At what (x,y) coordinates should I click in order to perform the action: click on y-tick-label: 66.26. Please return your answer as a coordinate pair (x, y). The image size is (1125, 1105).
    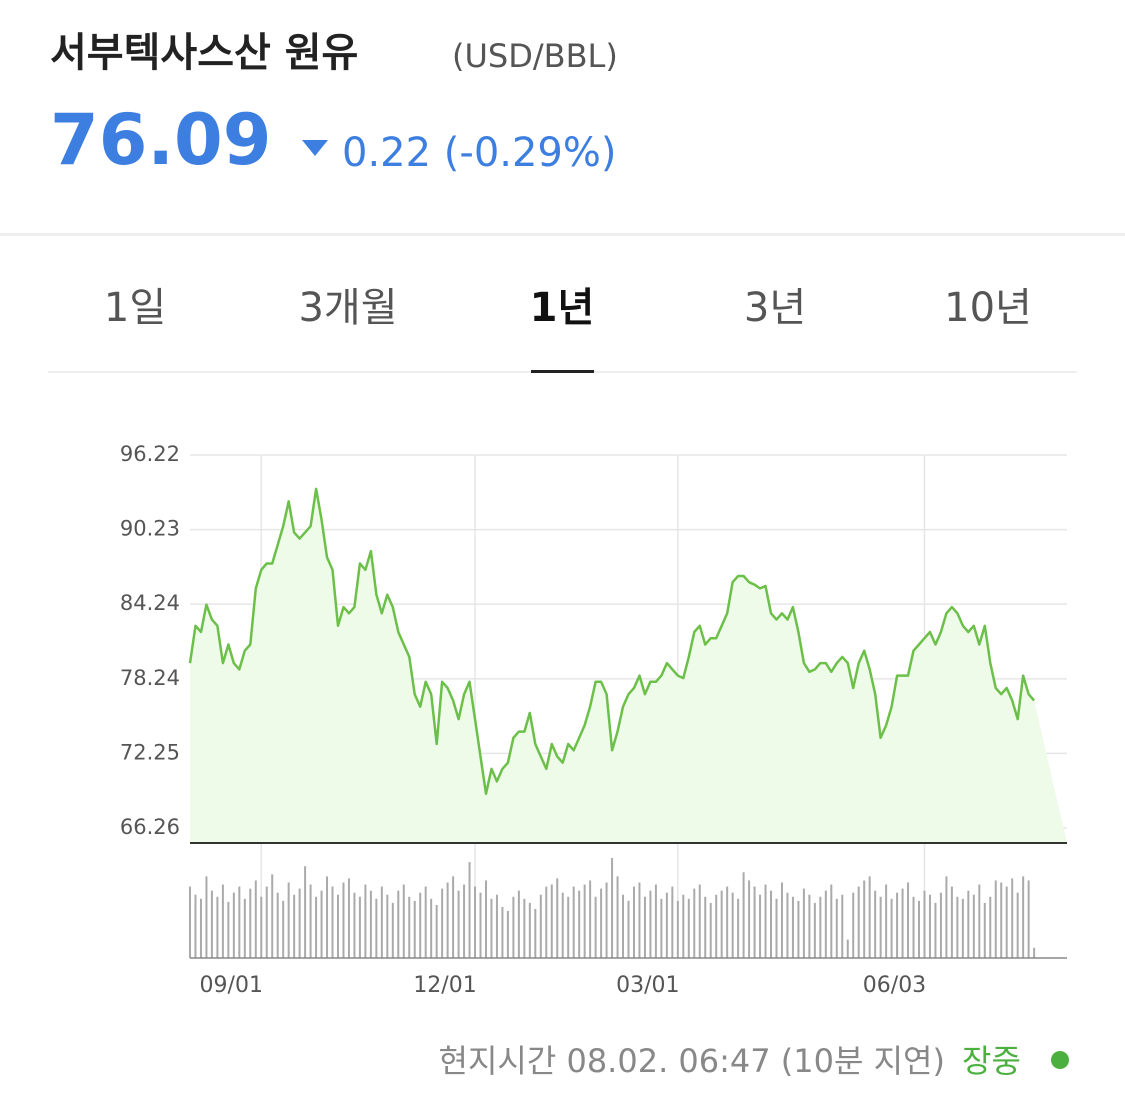
    Looking at the image, I should click on (150, 827).